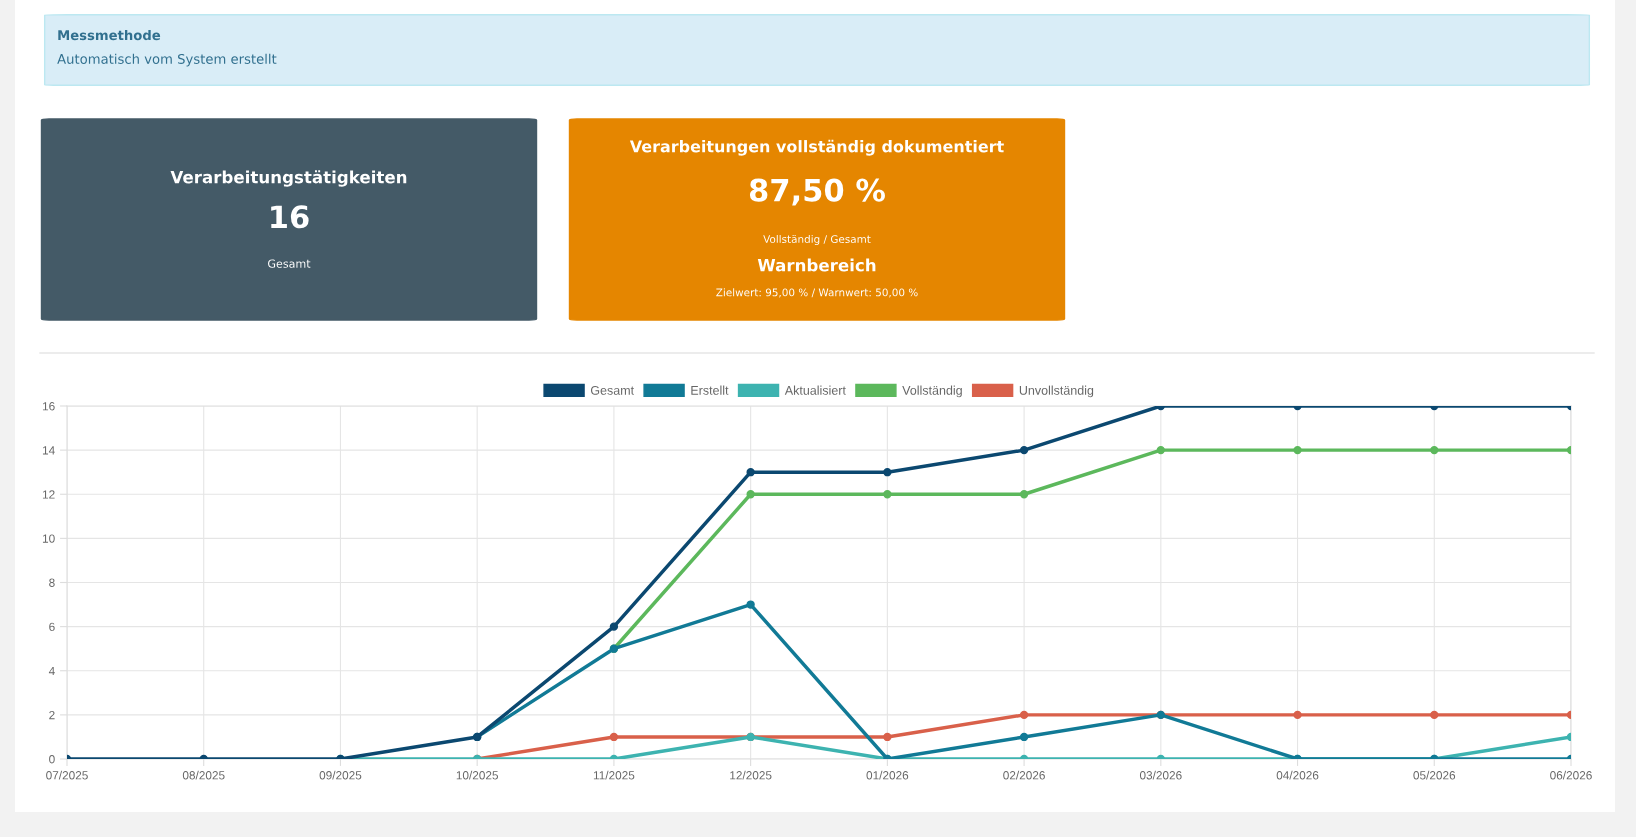  I want to click on y-tick-label: 14, so click(48, 450).